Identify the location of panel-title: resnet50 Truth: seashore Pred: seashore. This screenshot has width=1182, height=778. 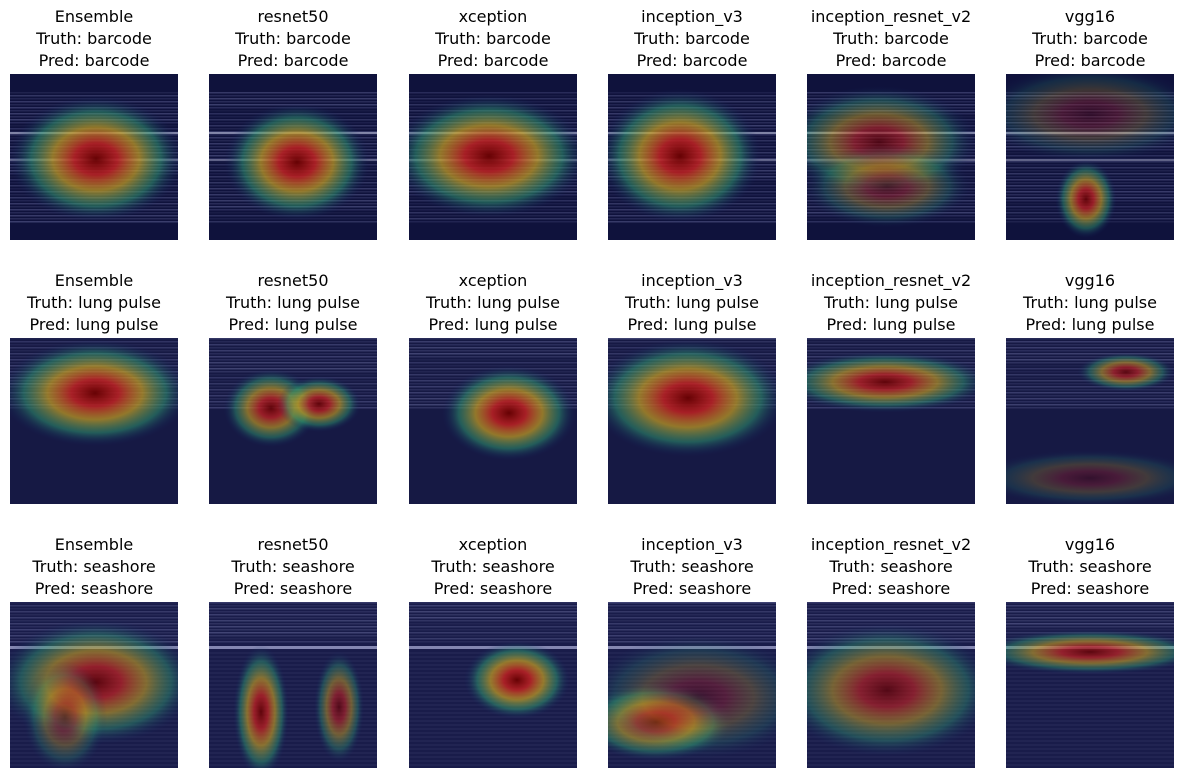
(293, 567).